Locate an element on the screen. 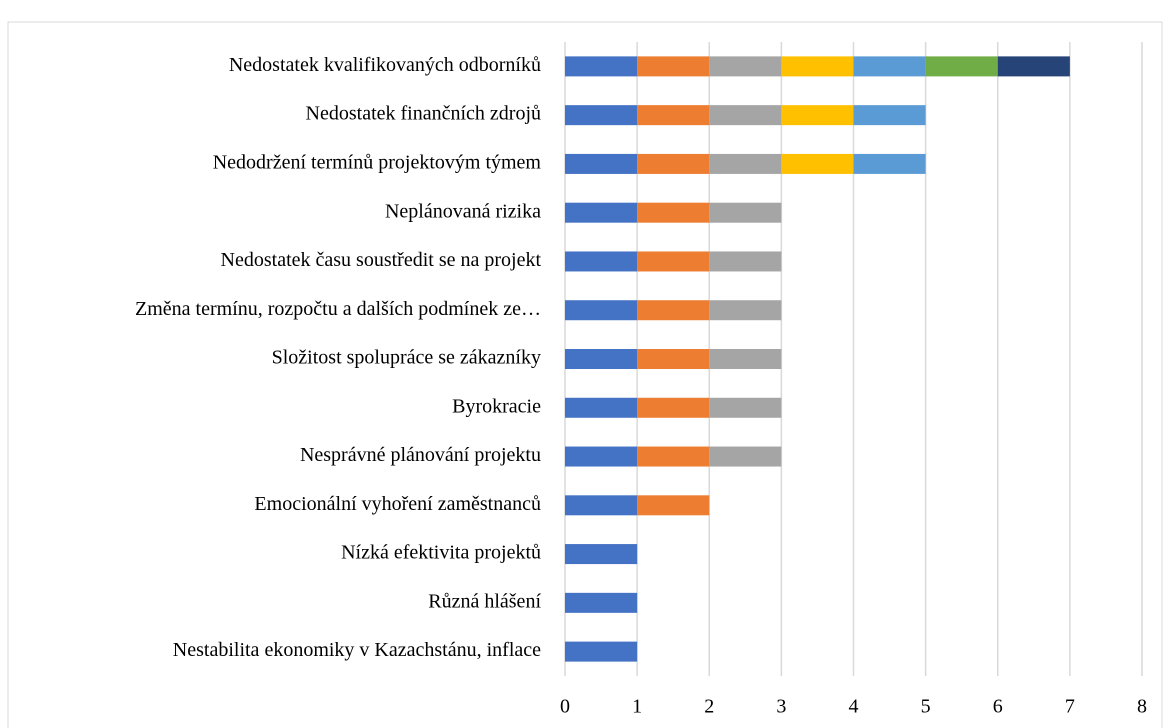 The image size is (1170, 728). x-tick-label: 0 is located at coordinates (565, 707).